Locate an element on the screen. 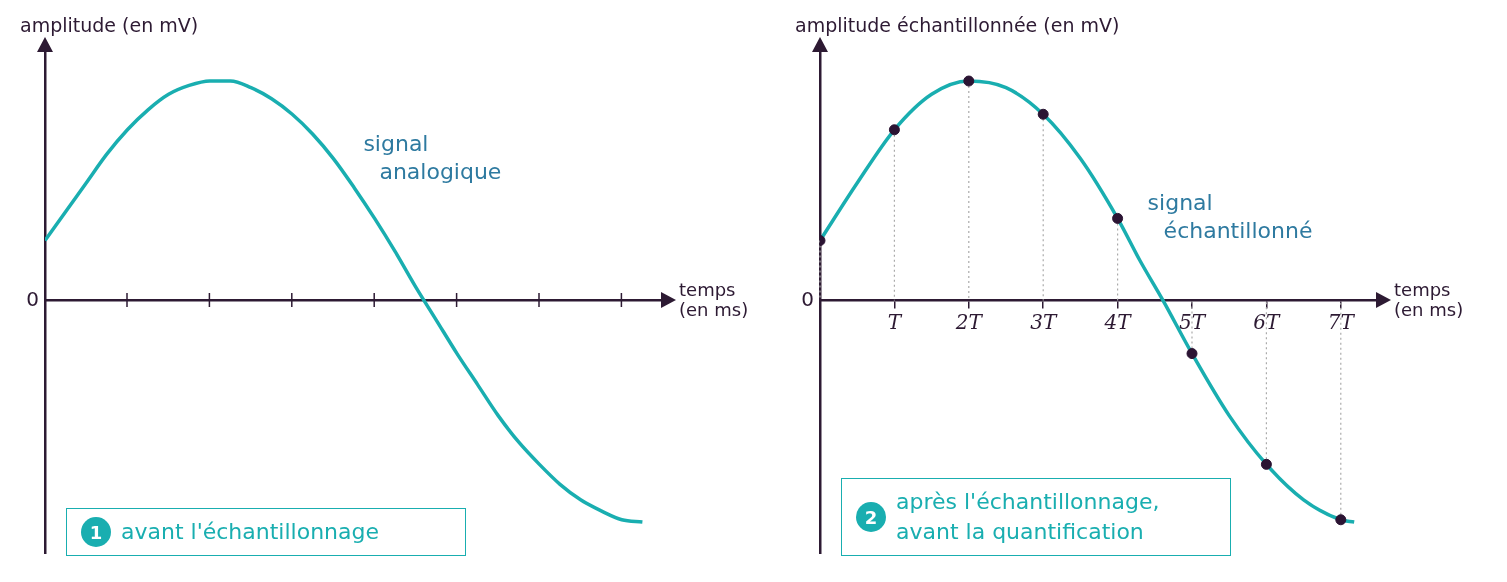 This screenshot has height=582, width=1507. x-tick-label: 4T is located at coordinates (1118, 321).